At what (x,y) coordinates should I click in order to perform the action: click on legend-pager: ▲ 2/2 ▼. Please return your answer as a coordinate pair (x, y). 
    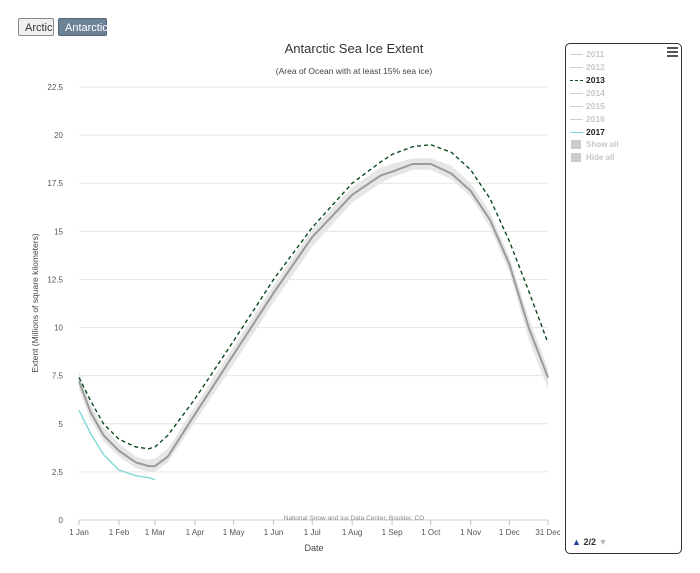
    Looking at the image, I should click on (589, 542).